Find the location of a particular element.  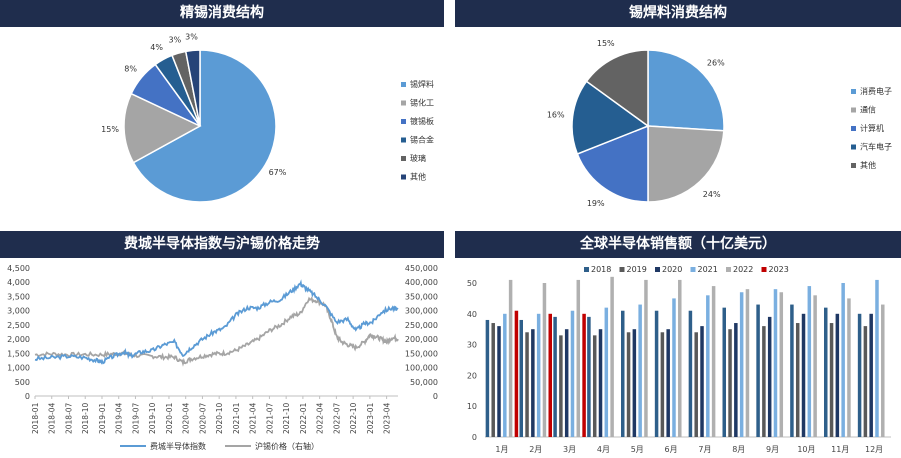

y-right-tick-label: 450,000 is located at coordinates (421, 268).